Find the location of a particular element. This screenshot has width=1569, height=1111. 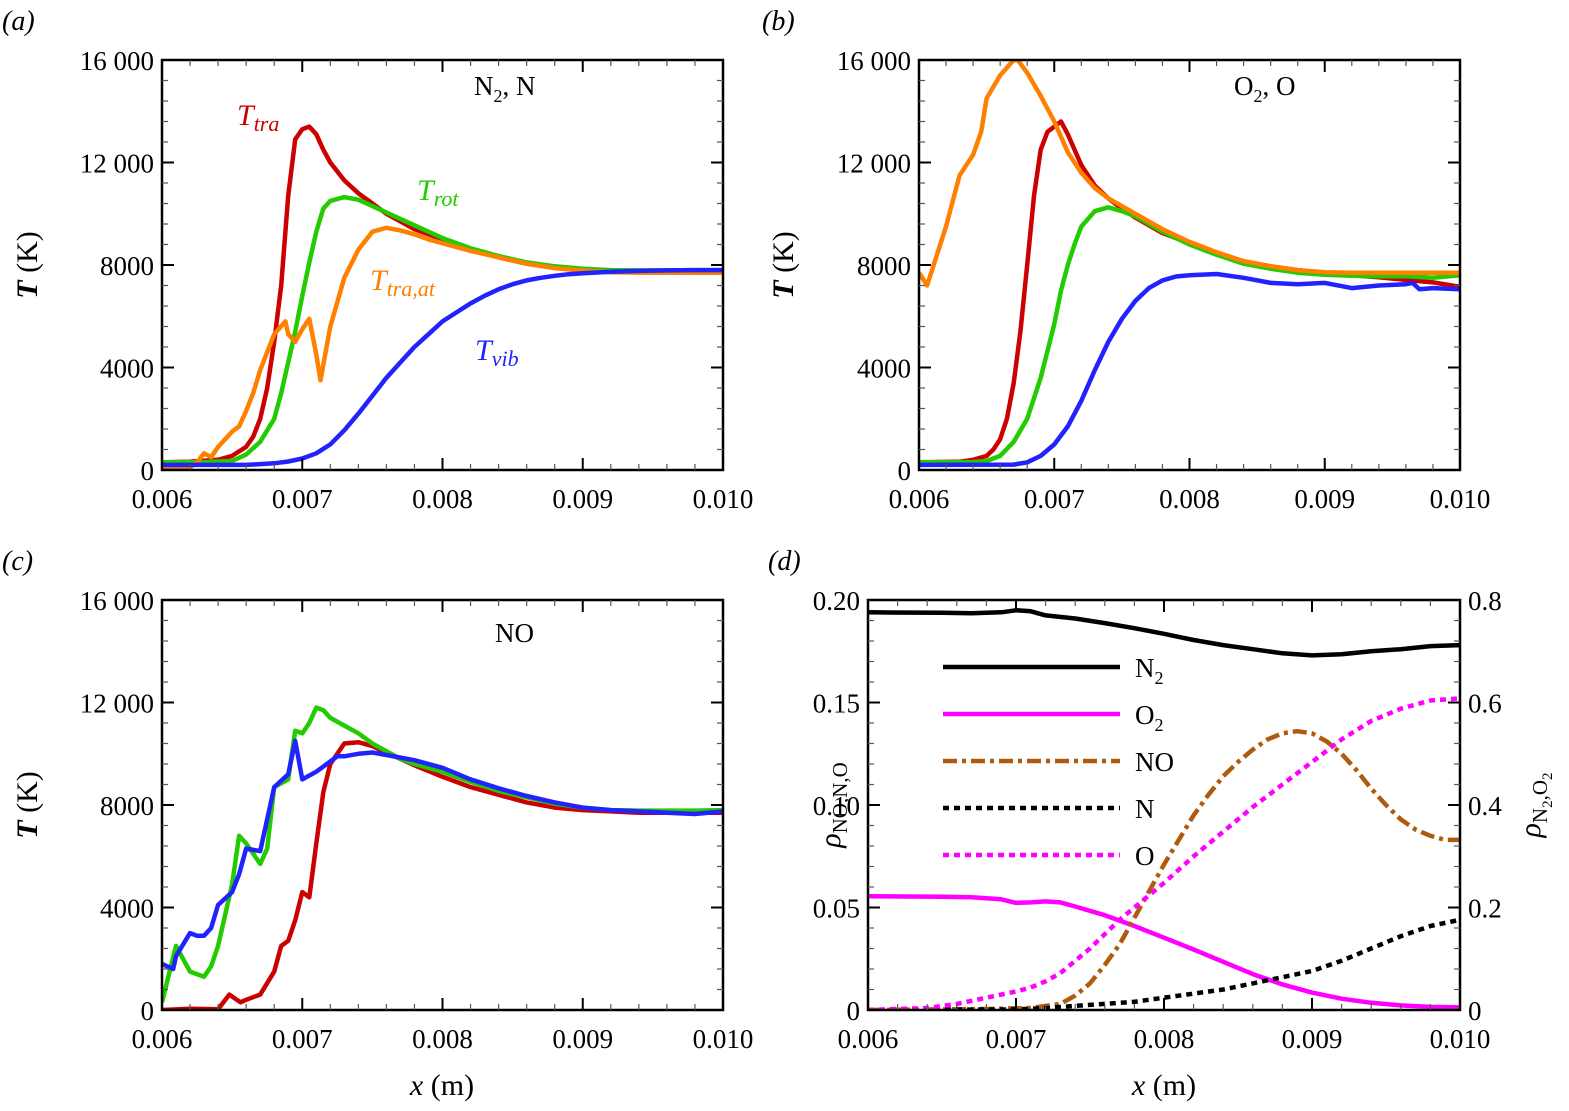

series-line-no is located at coordinates (1164, 869).